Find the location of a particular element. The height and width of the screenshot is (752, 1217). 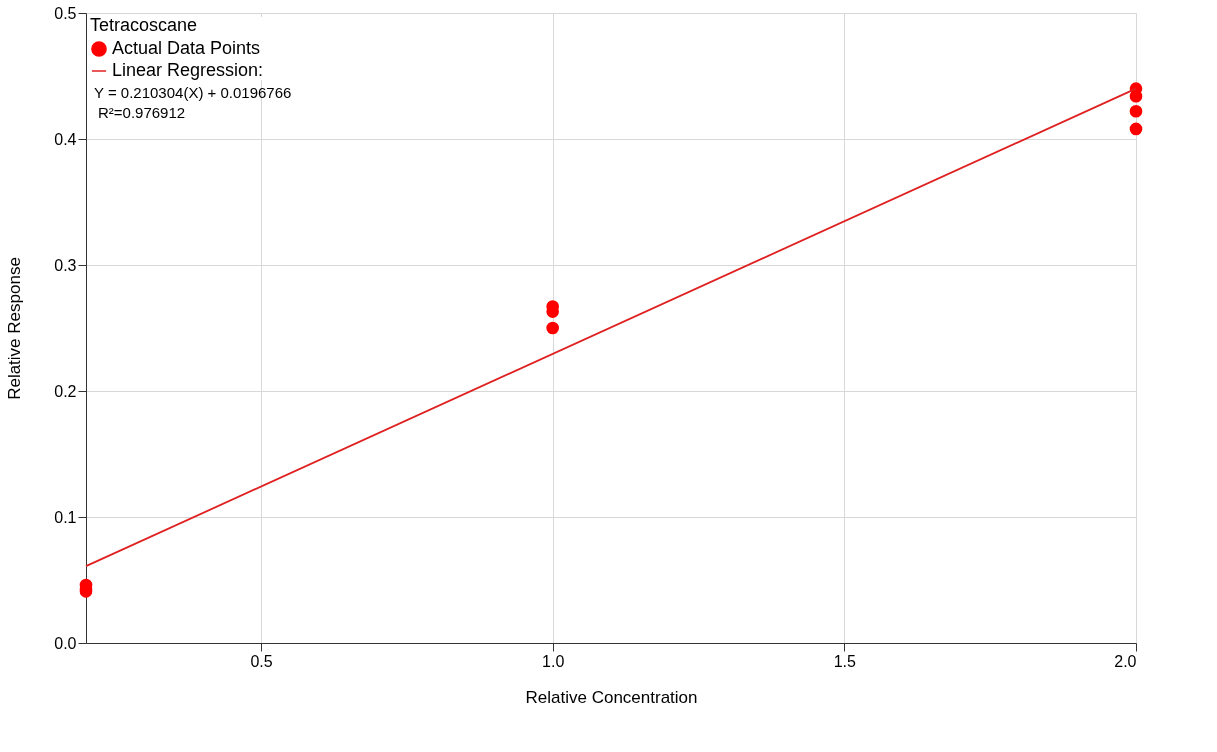

y-axis-title: Relative Response is located at coordinates (15, 328).